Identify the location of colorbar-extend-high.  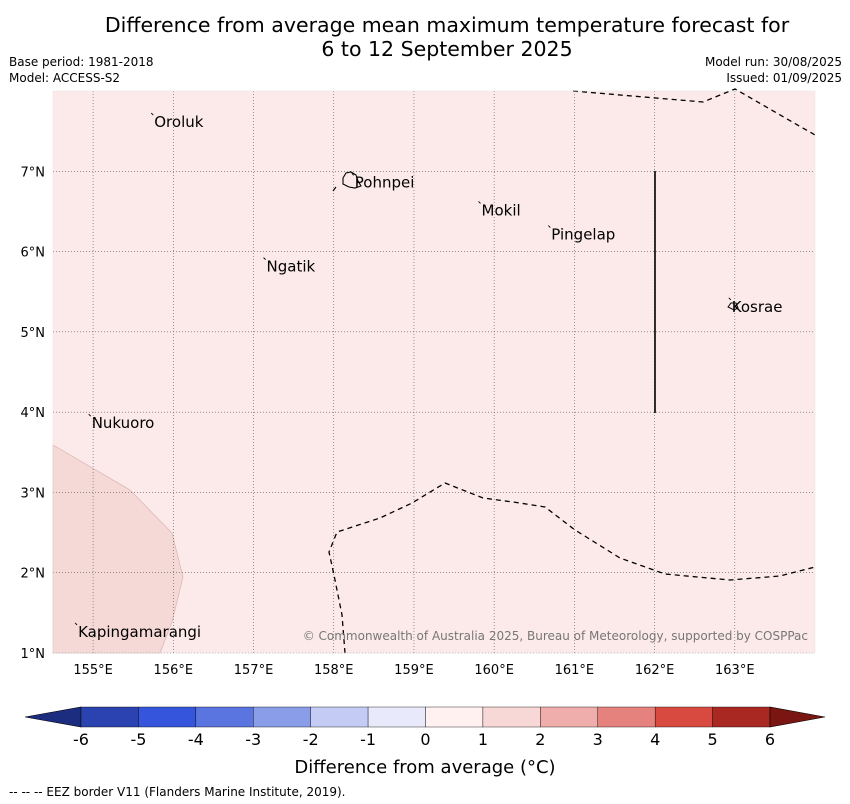
(797, 717).